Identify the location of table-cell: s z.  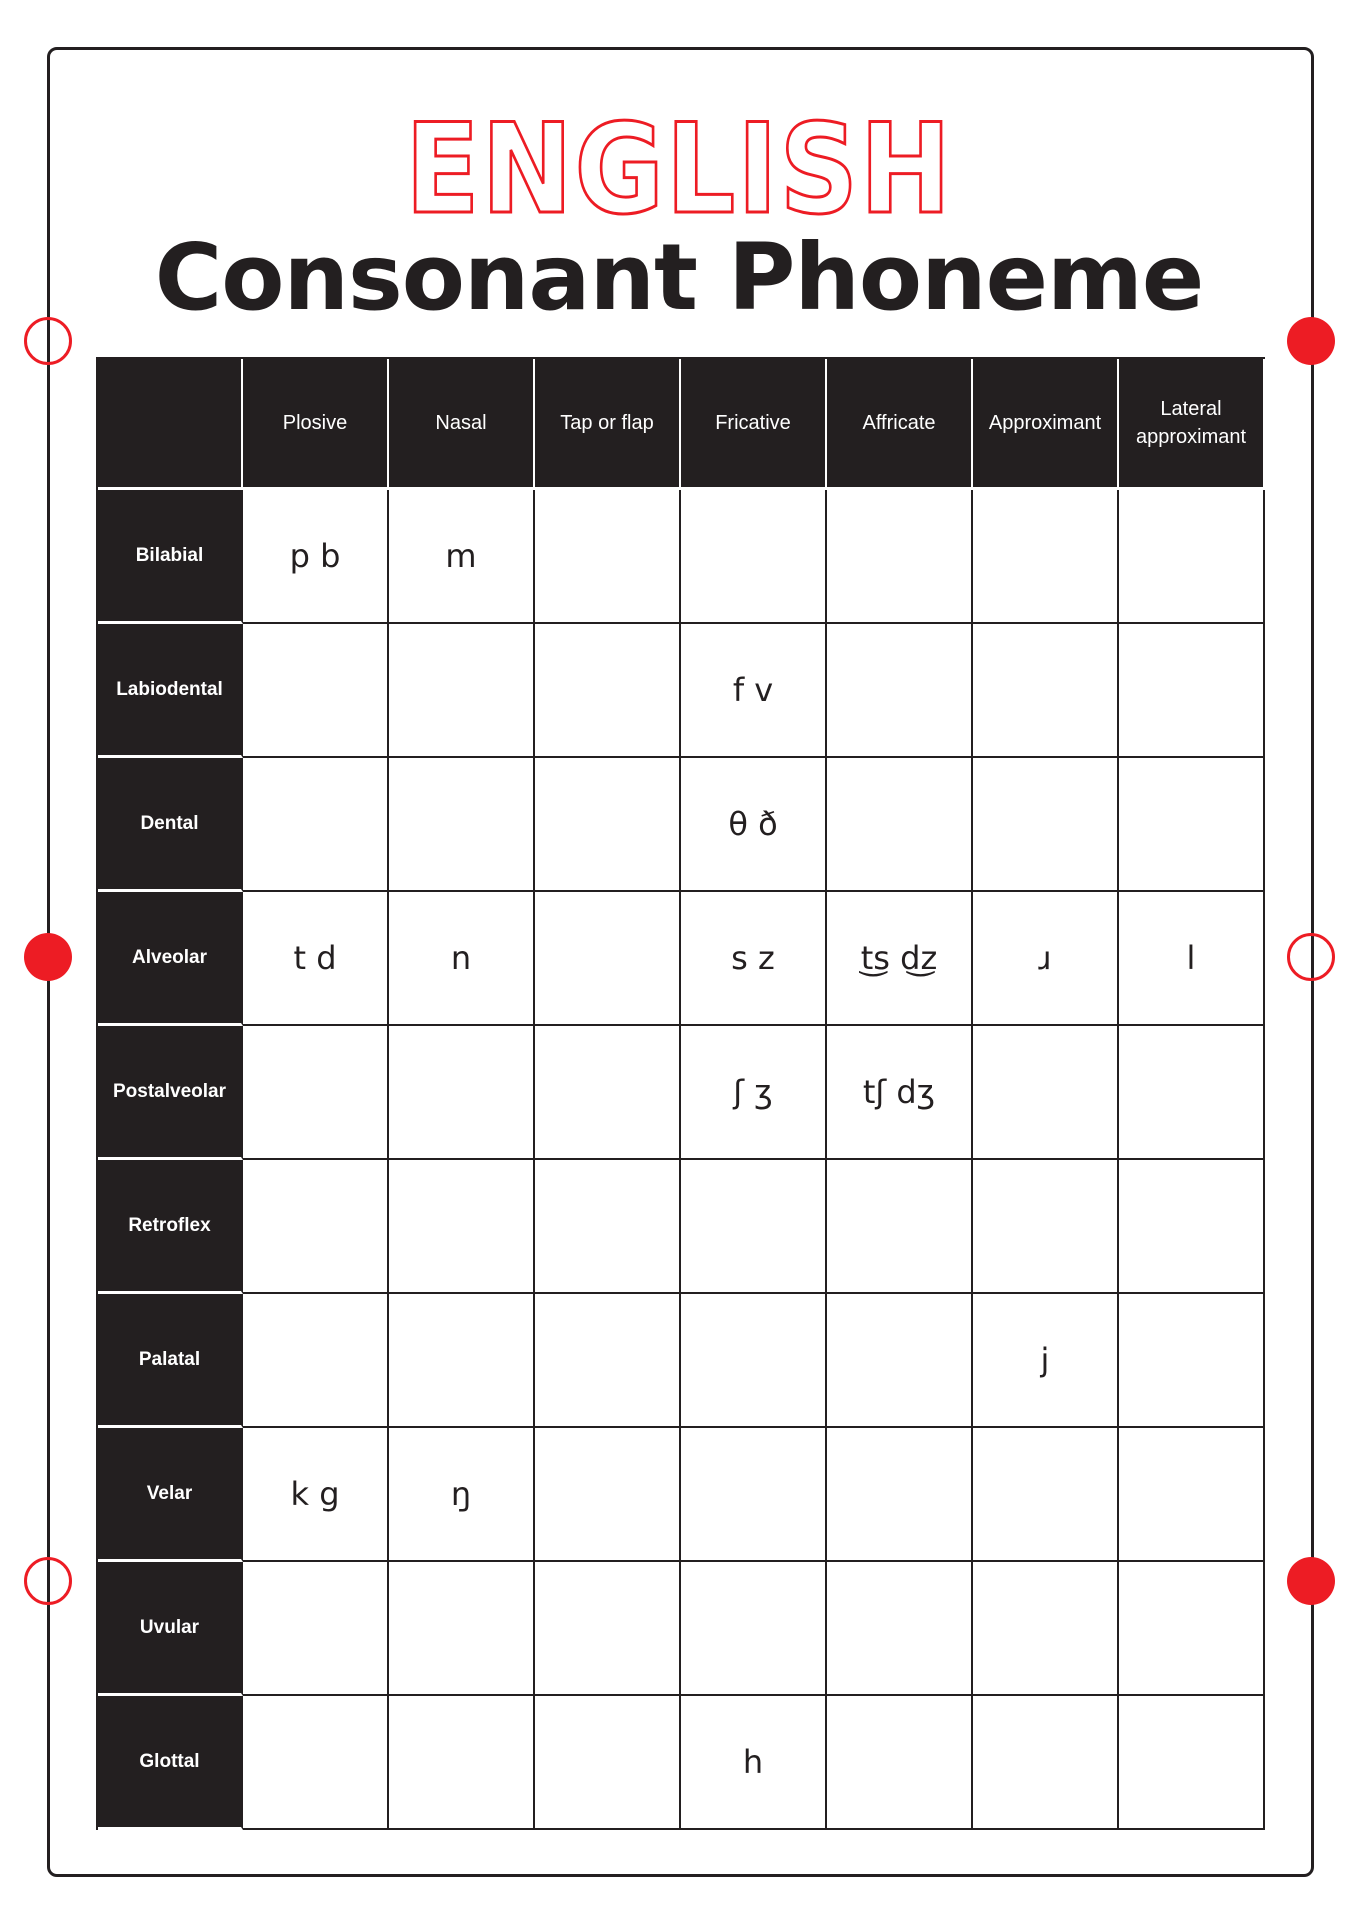
(754, 959).